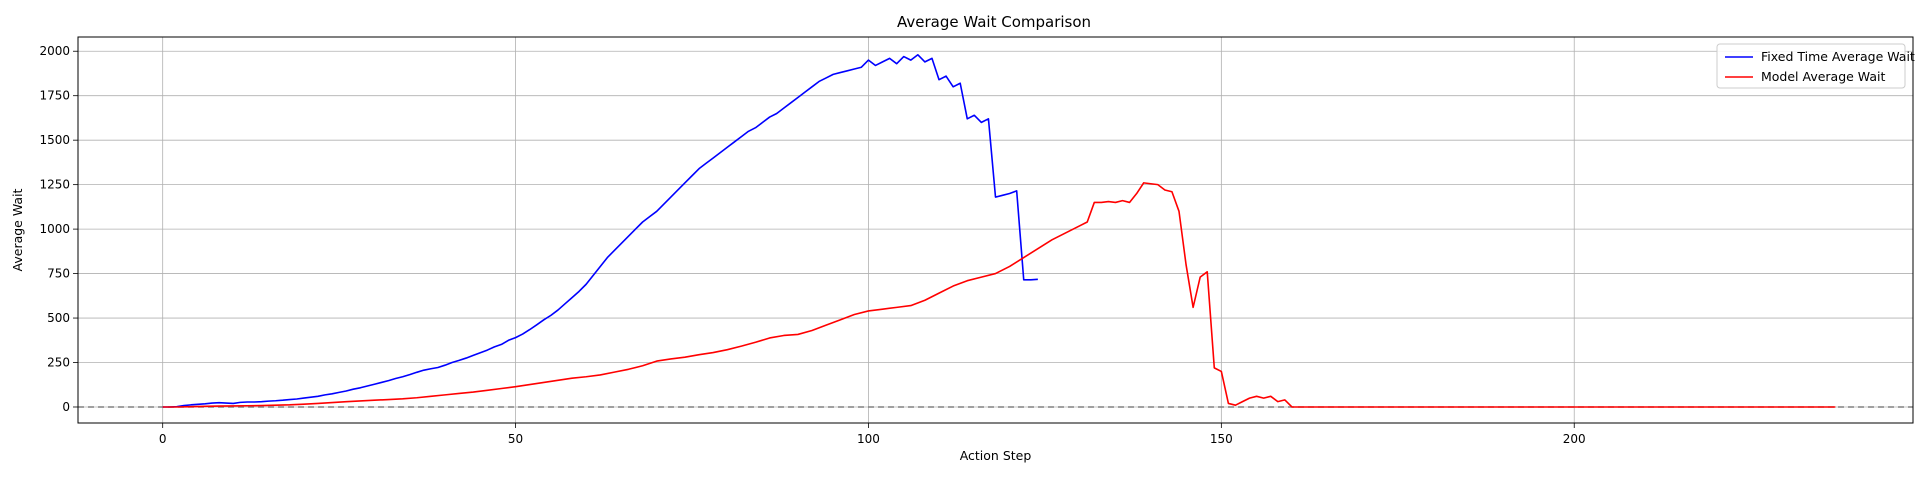 The width and height of the screenshot is (1920, 480). Describe the element at coordinates (515, 439) in the screenshot. I see `x-tick-label-1: 50` at that location.